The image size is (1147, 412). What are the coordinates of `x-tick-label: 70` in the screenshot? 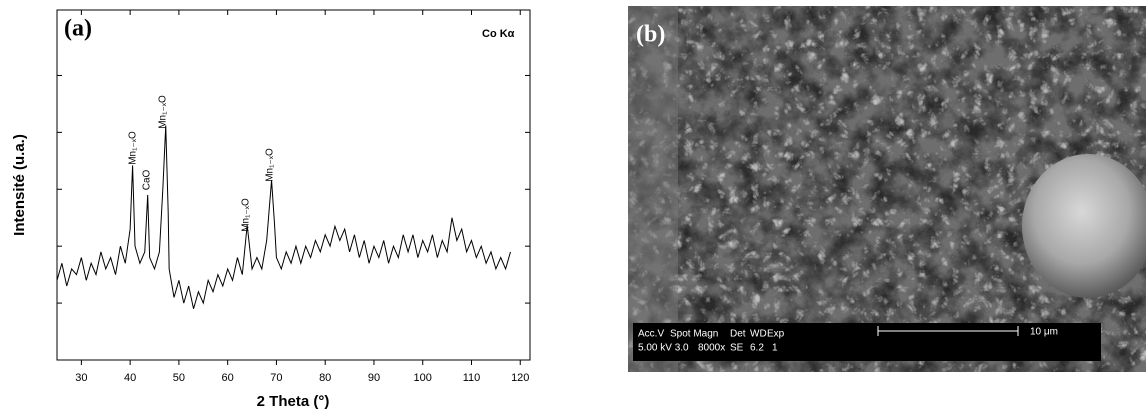 It's located at (276, 378).